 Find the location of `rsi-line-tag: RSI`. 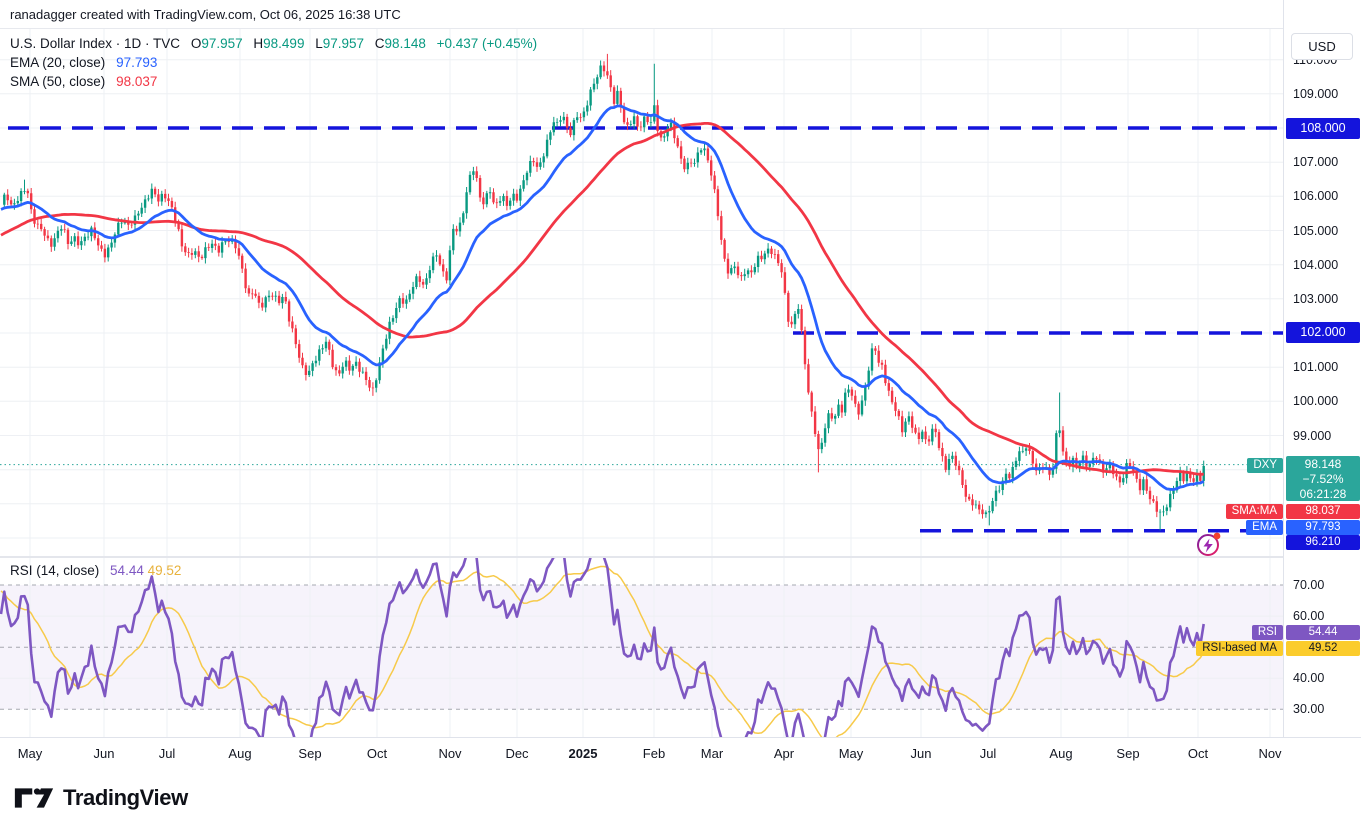

rsi-line-tag: RSI is located at coordinates (1267, 632).